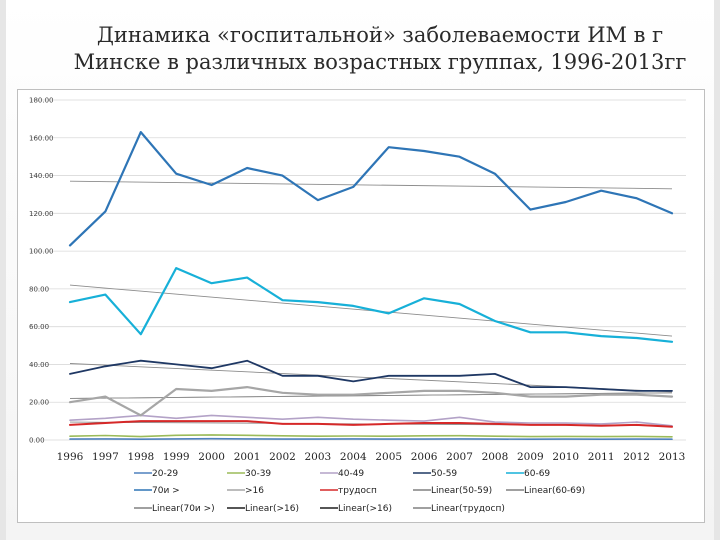  What do you see at coordinates (70, 457) in the screenshot?
I see `x-tick-label: 1996` at bounding box center [70, 457].